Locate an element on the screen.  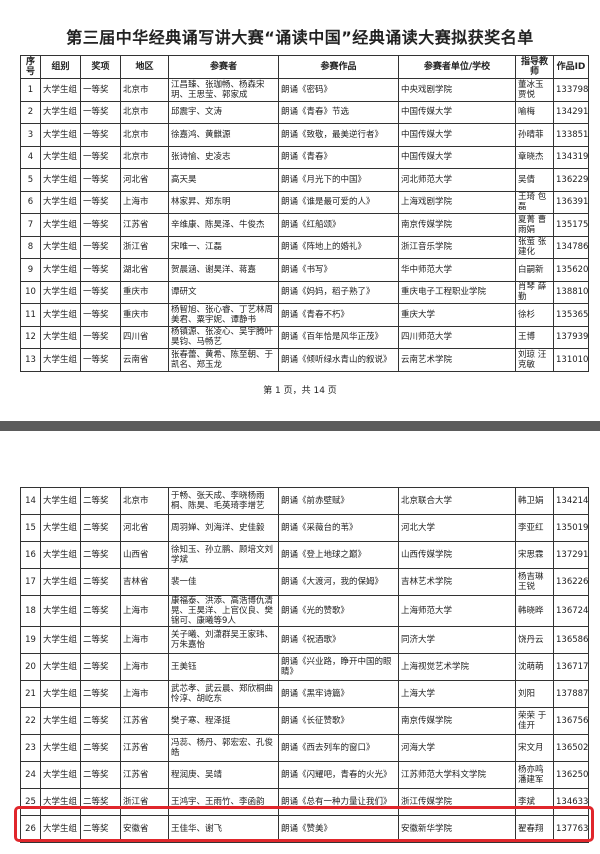
cell: 吉林省 is located at coordinates (144, 582).